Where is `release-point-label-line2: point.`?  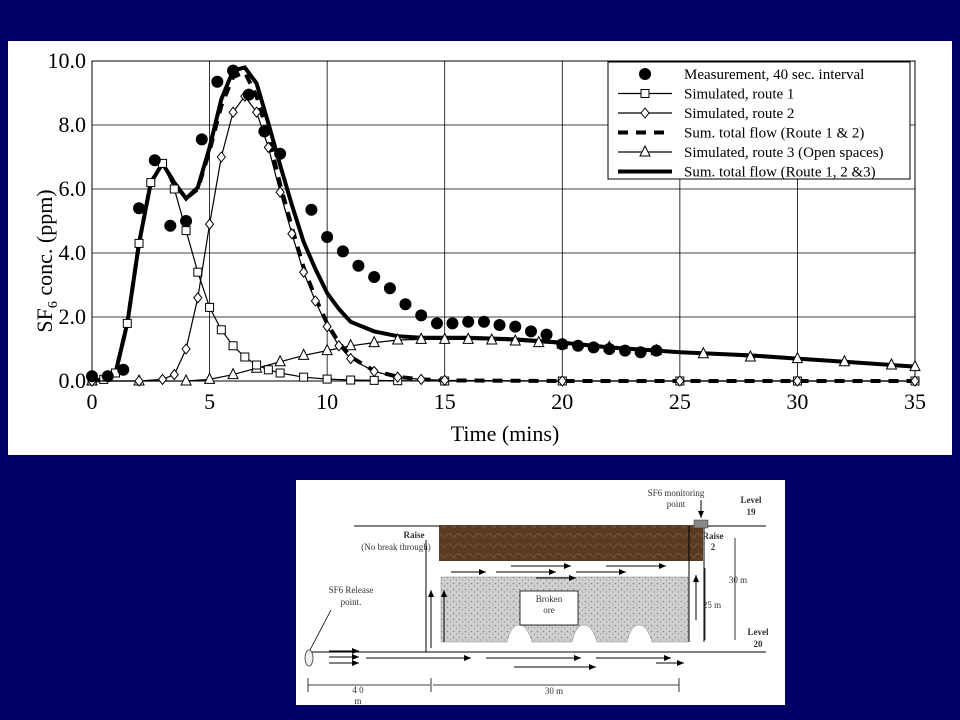 release-point-label-line2: point. is located at coordinates (351, 602).